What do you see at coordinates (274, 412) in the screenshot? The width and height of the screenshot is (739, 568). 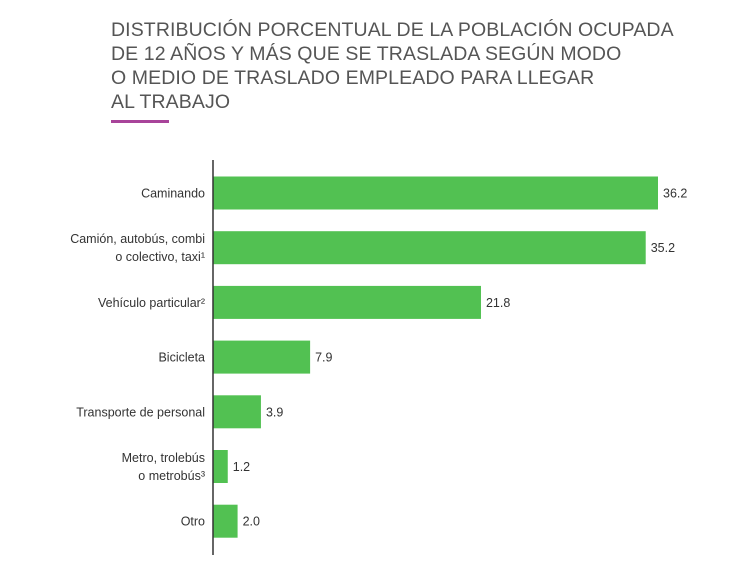 I see `data-label: 3.9` at bounding box center [274, 412].